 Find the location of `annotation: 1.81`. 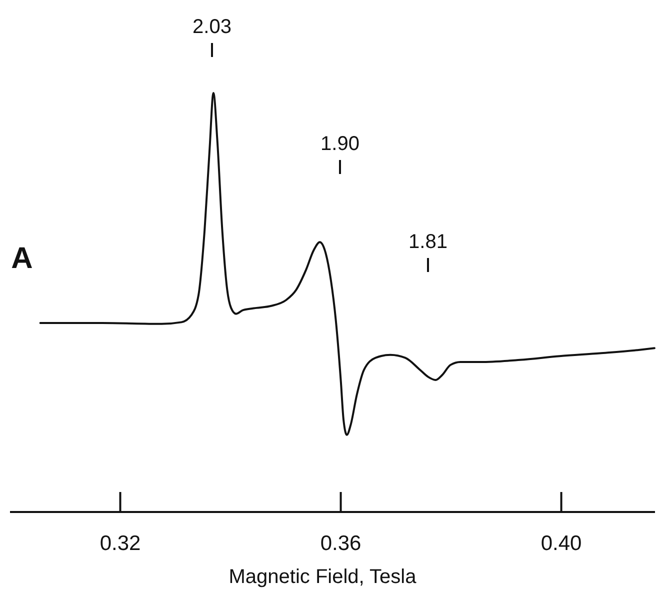

annotation: 1.81 is located at coordinates (428, 242).